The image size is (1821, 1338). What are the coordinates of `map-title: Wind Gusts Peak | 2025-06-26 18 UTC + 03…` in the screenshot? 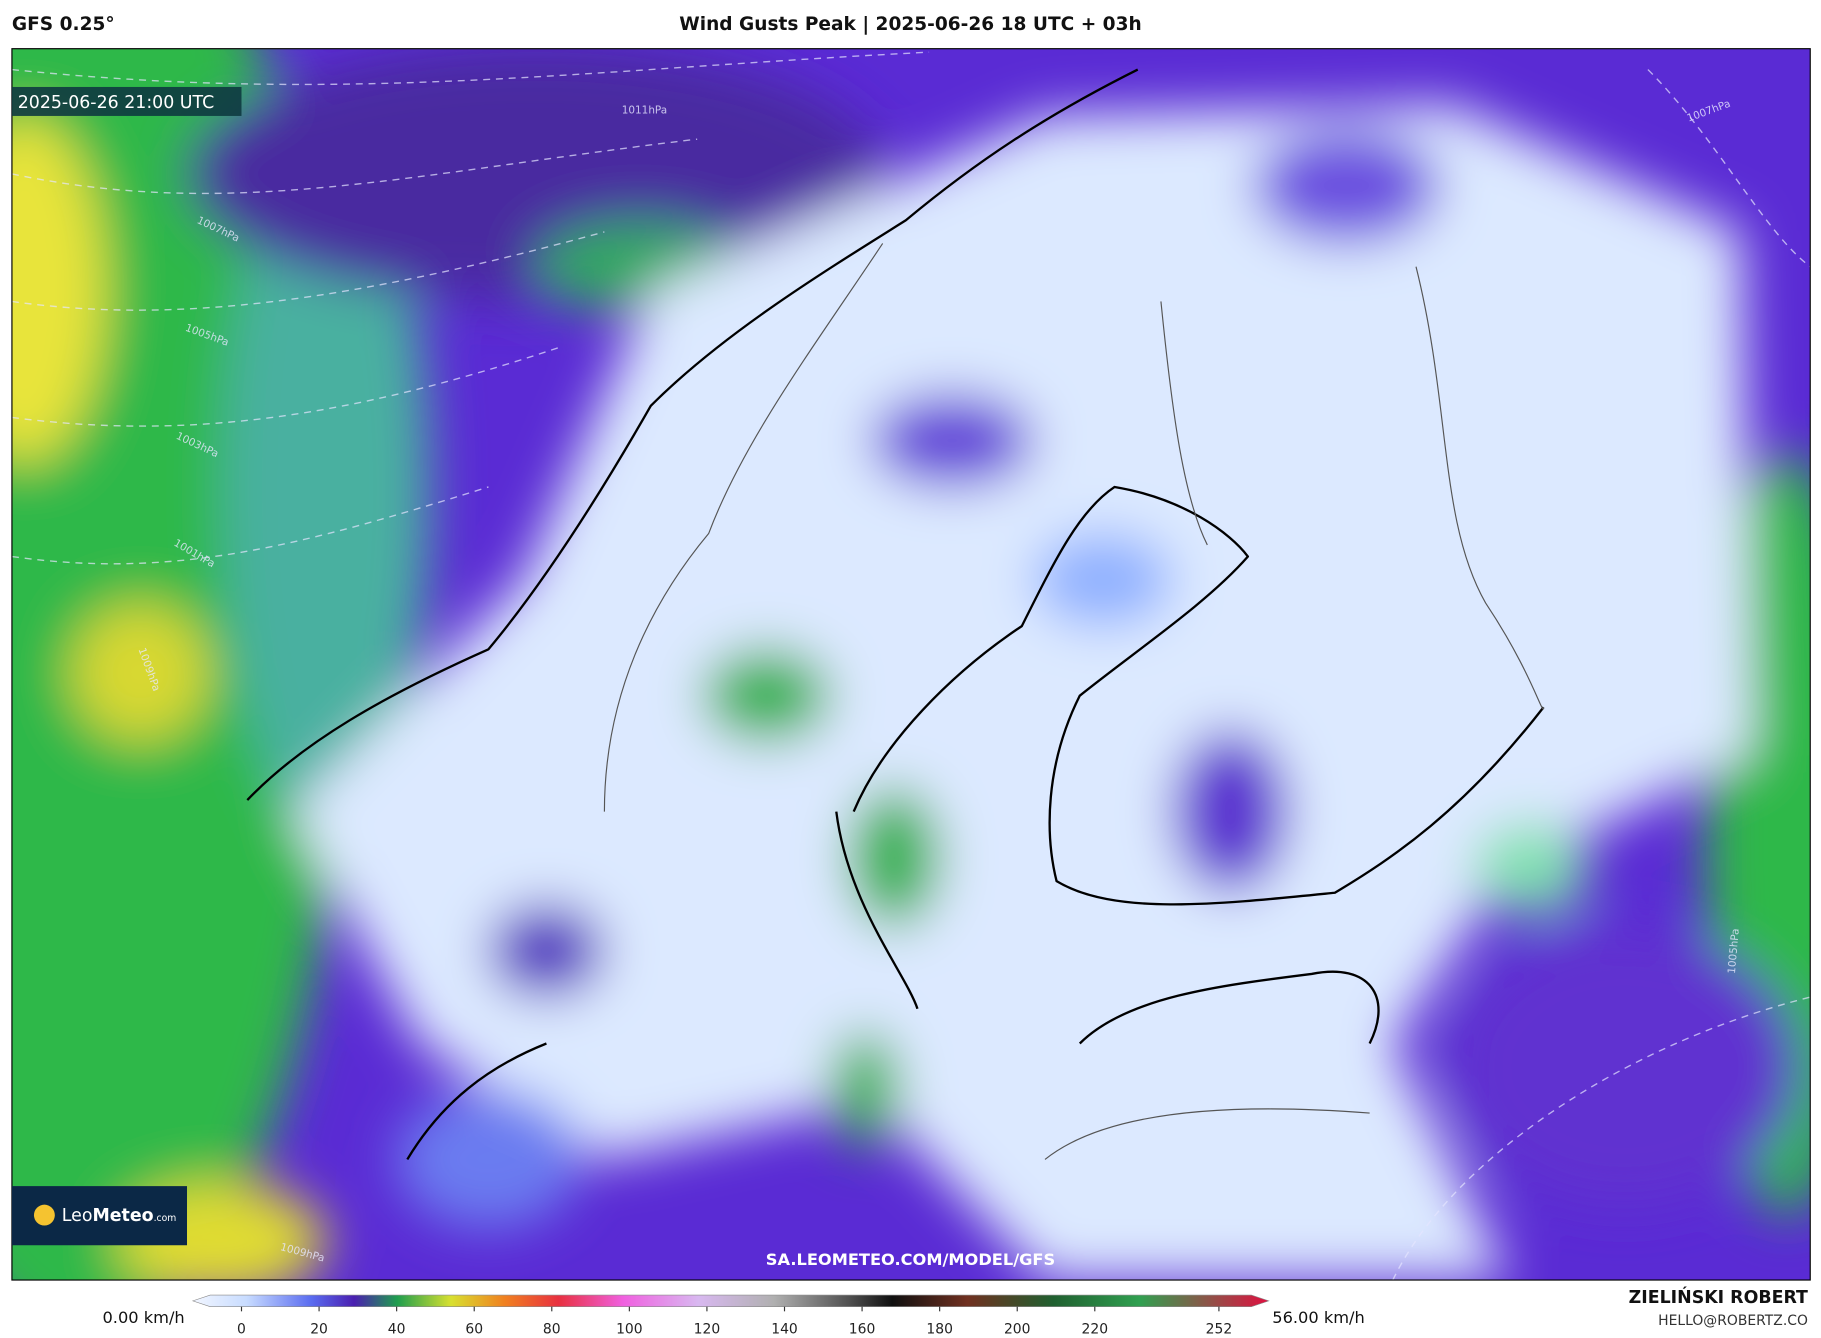 It's located at (910, 24).